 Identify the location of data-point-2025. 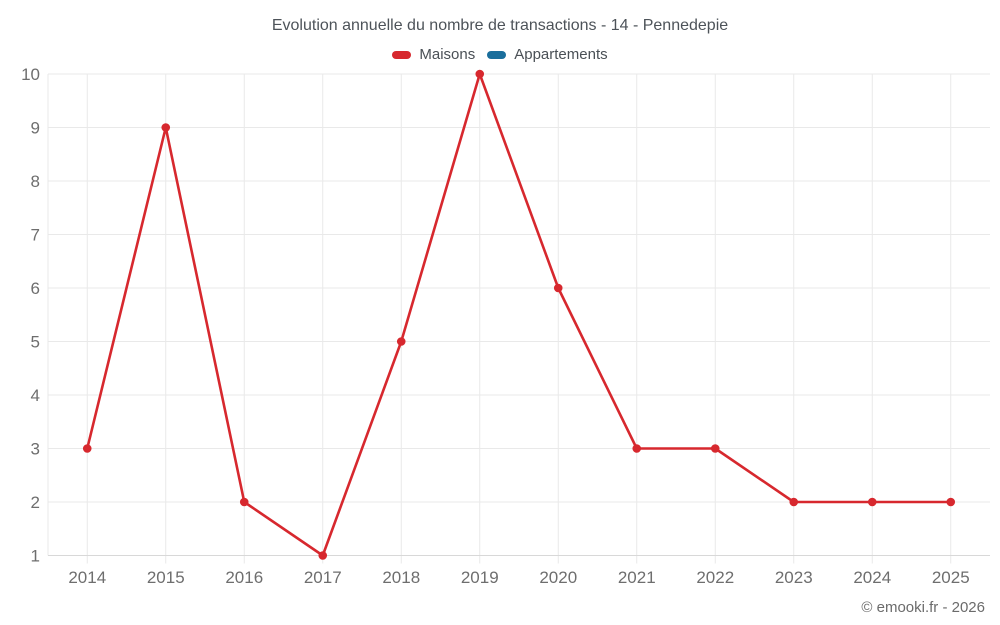
(951, 502).